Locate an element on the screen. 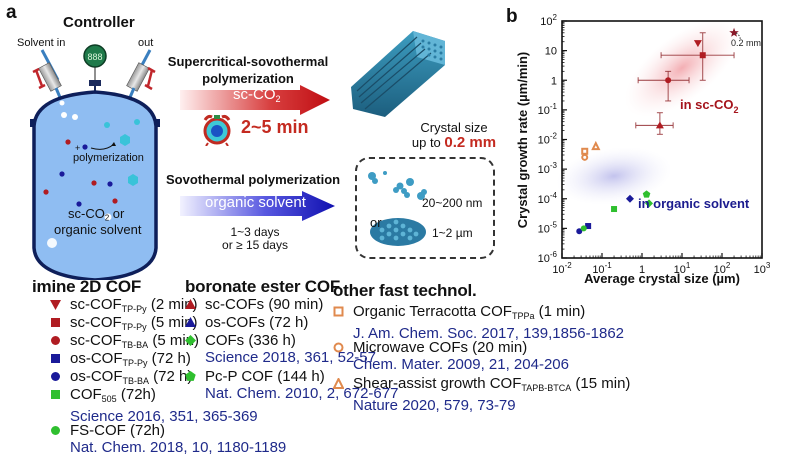  legend-item-label: COFs (336 h) Science 2018, 361, 52-57 is located at coordinates (290, 349).